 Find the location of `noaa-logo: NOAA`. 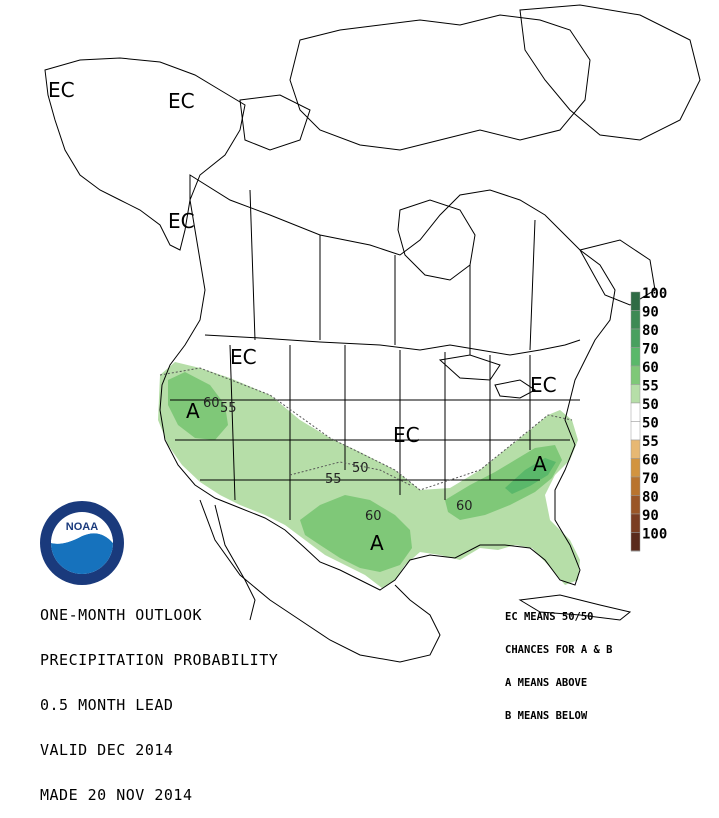

noaa-logo: NOAA is located at coordinates (82, 543).